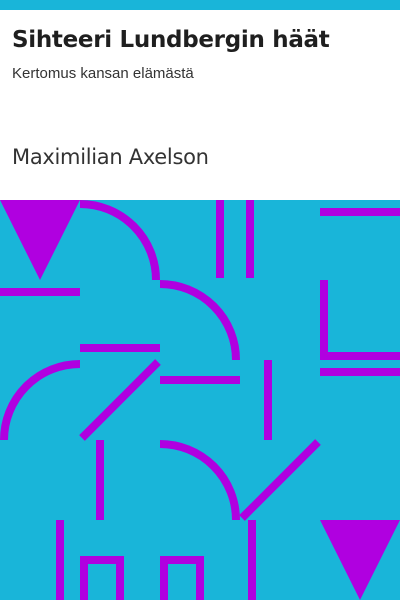 This screenshot has height=600, width=400. I want to click on book-subtitle: Kertomus kansan elämästä, so click(103, 73).